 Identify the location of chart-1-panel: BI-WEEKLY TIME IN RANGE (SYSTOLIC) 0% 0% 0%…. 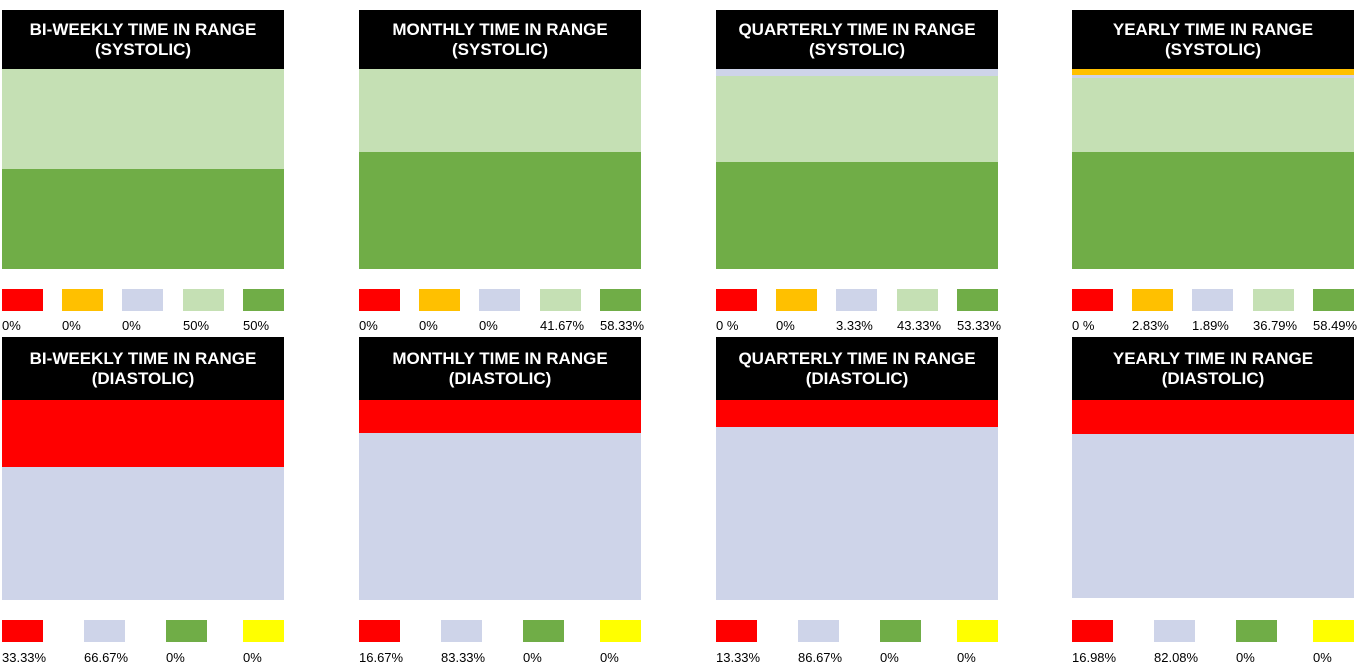
(143, 174).